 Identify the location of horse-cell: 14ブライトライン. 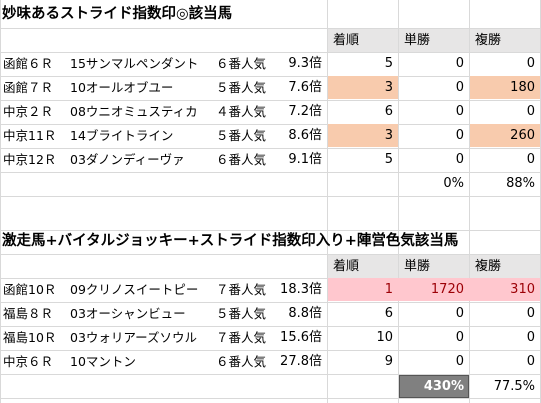
(122, 135).